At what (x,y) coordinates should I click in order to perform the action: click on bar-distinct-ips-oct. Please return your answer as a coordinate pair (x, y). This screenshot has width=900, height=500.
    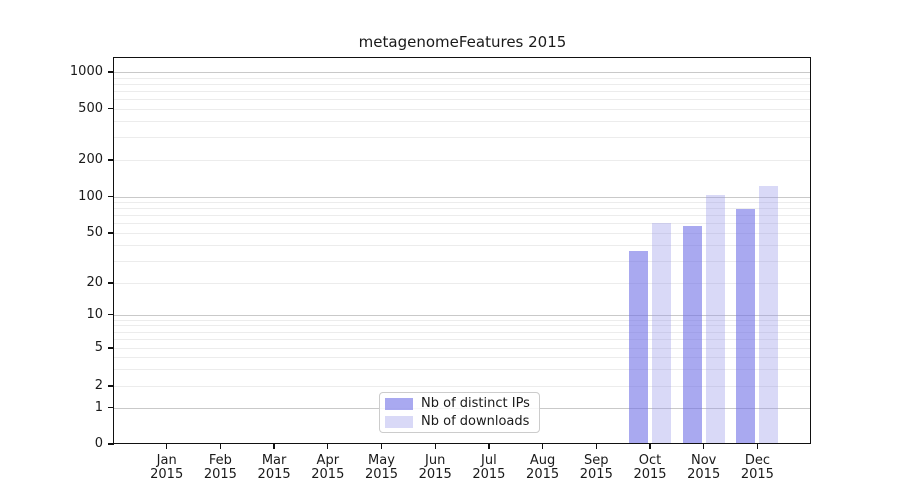
    Looking at the image, I should click on (638, 347).